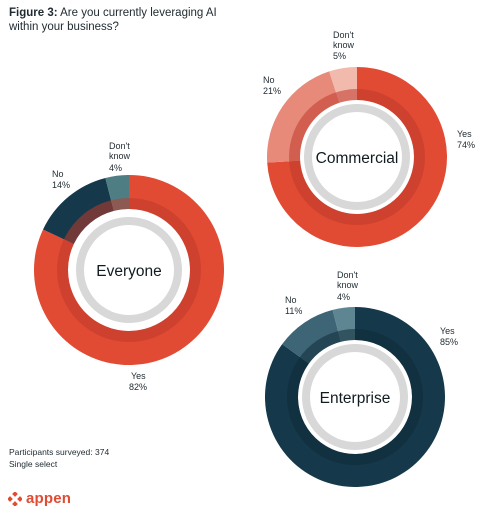 The image size is (486, 512). Describe the element at coordinates (138, 387) in the screenshot. I see `value-yes: 82%` at that location.